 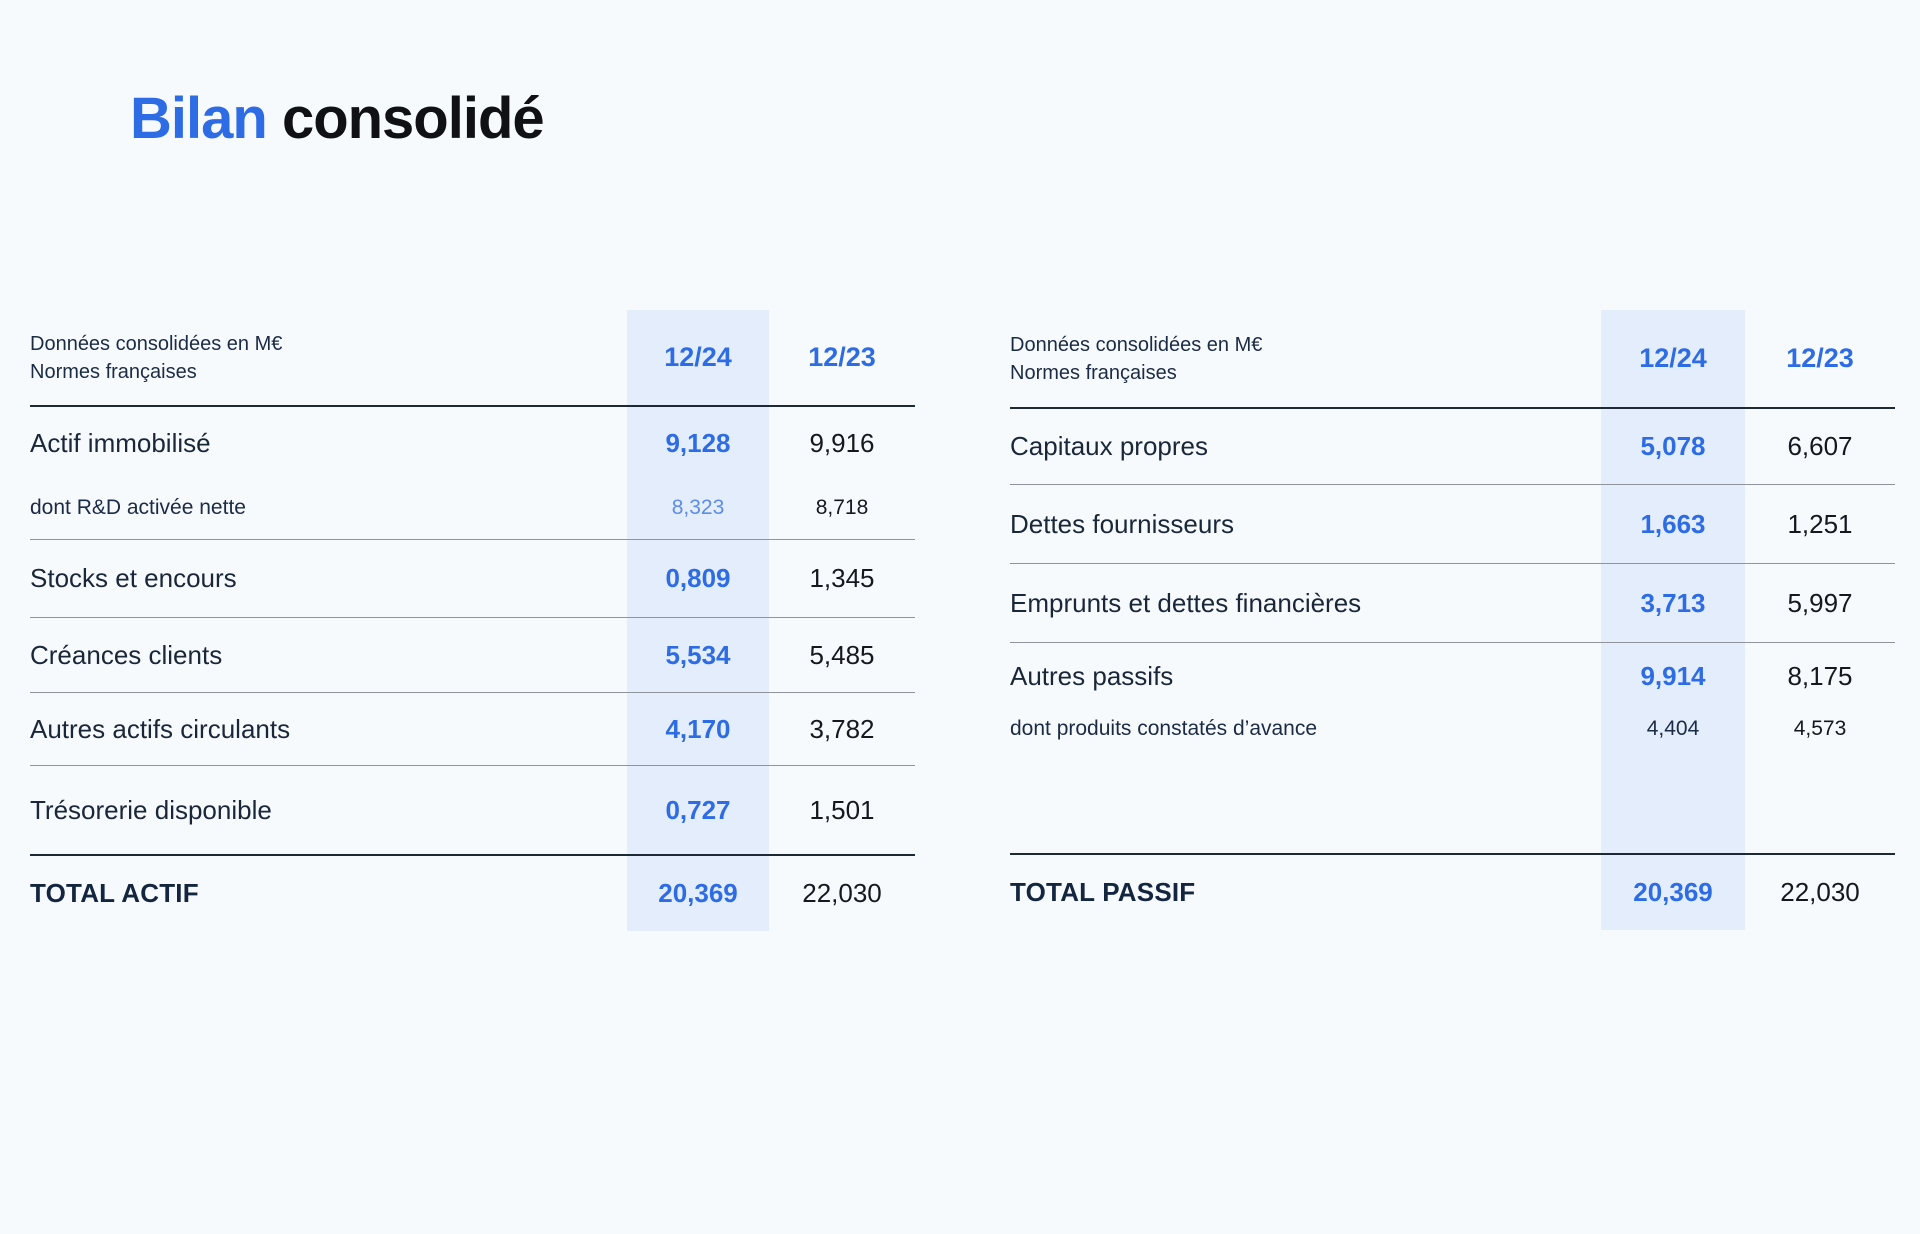 I want to click on total-label: TOTAL ACTIF, so click(x=114, y=893).